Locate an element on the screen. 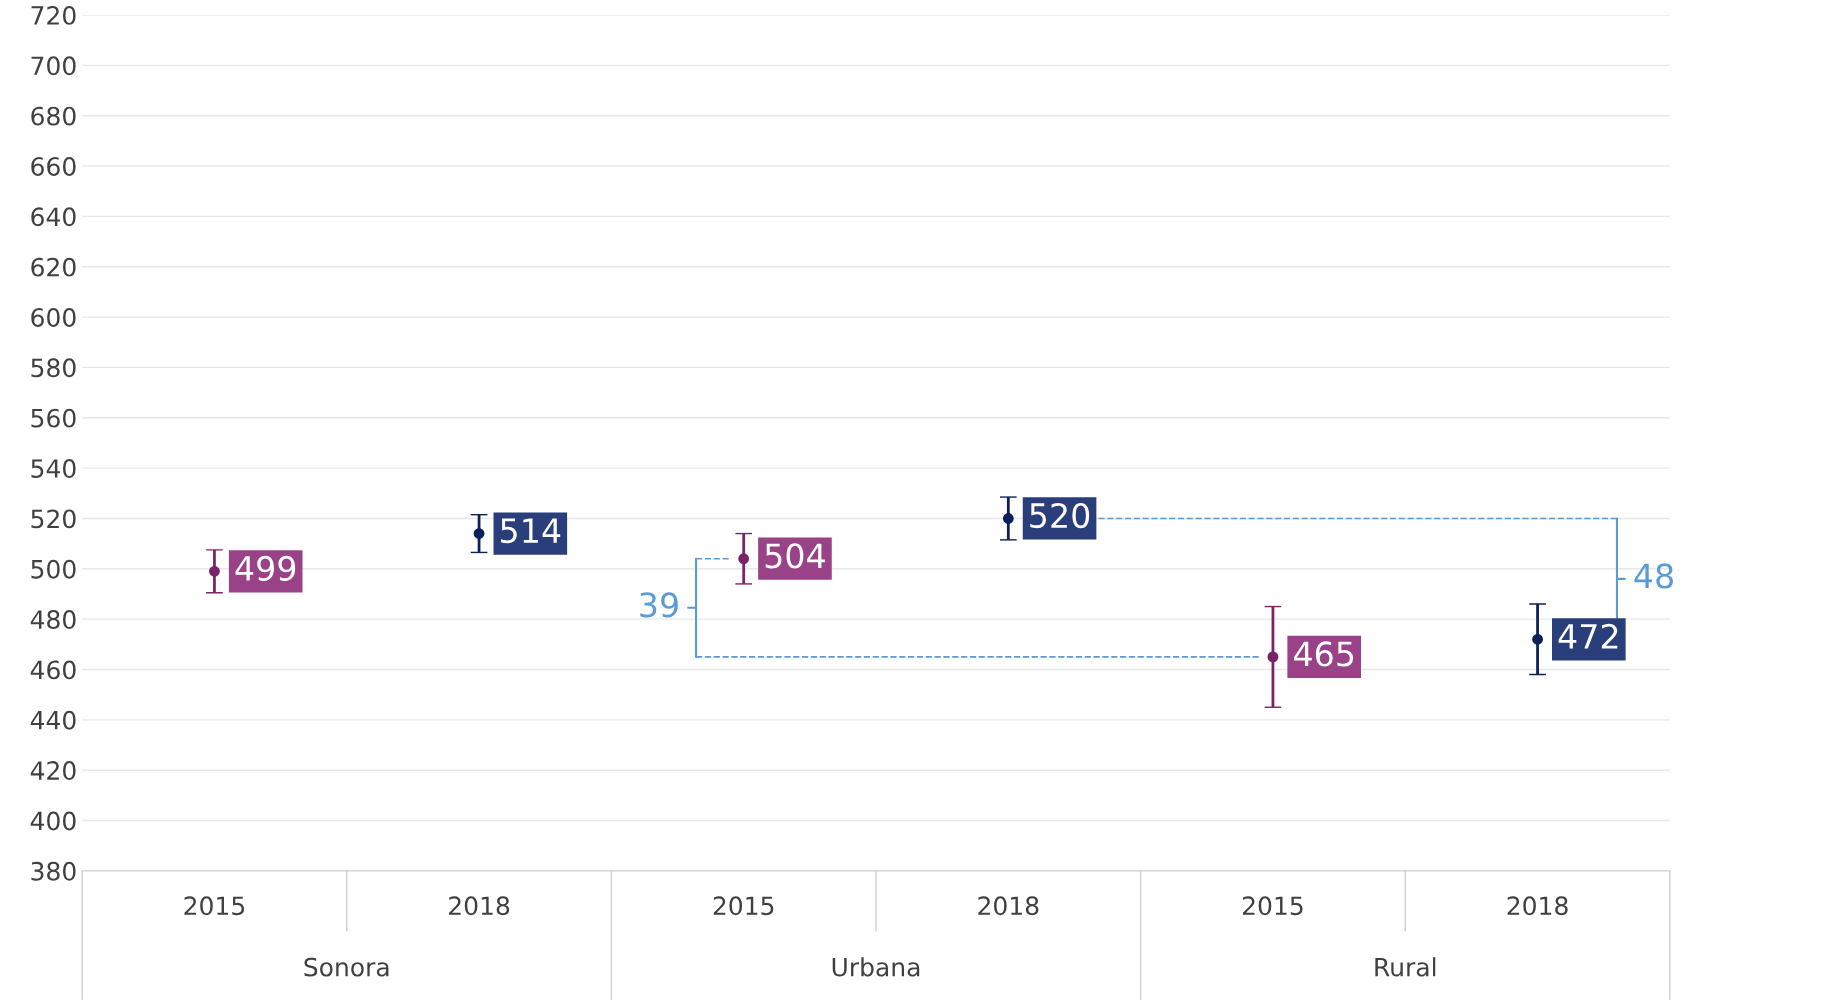  y-tick-label: 600 is located at coordinates (53, 317).